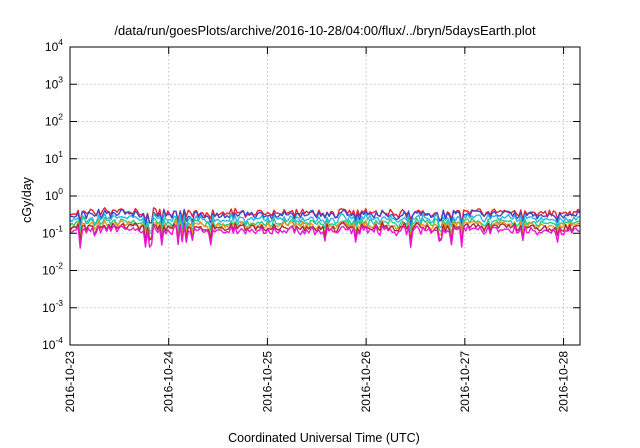 The width and height of the screenshot is (640, 448). I want to click on y-tick-label: 10⁻⁴, so click(52, 343).